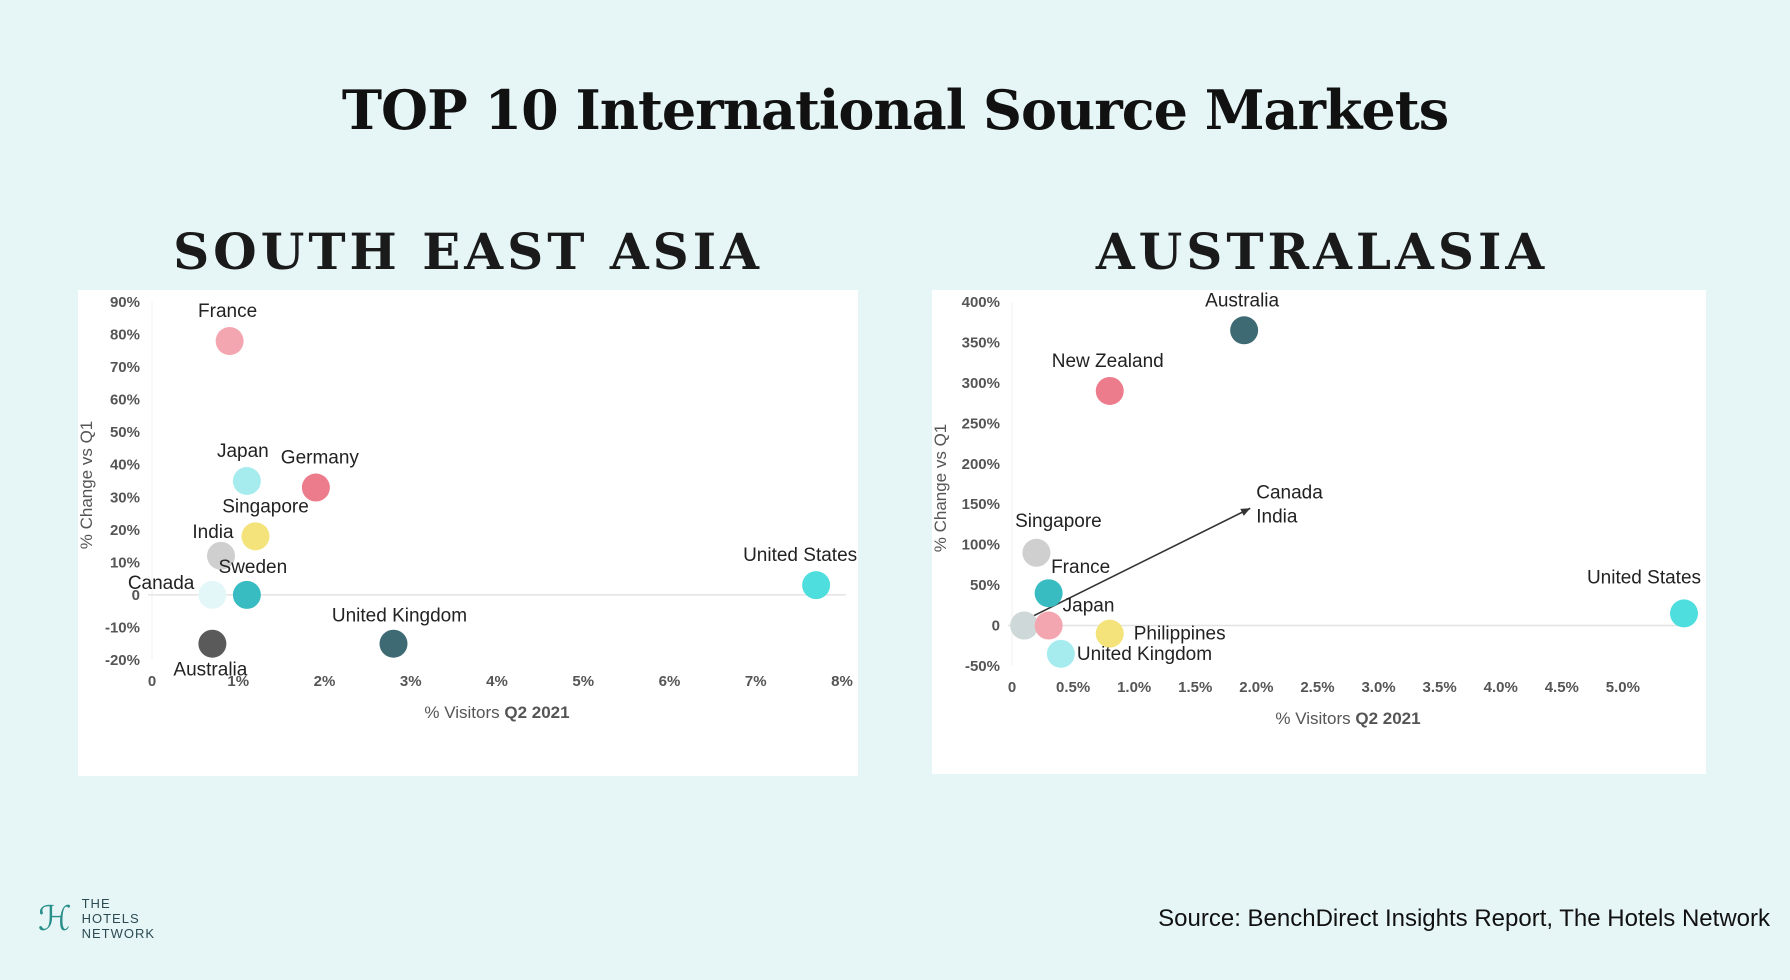 This screenshot has height=980, width=1790. What do you see at coordinates (122, 627) in the screenshot?
I see `y-tick-label: -10%` at bounding box center [122, 627].